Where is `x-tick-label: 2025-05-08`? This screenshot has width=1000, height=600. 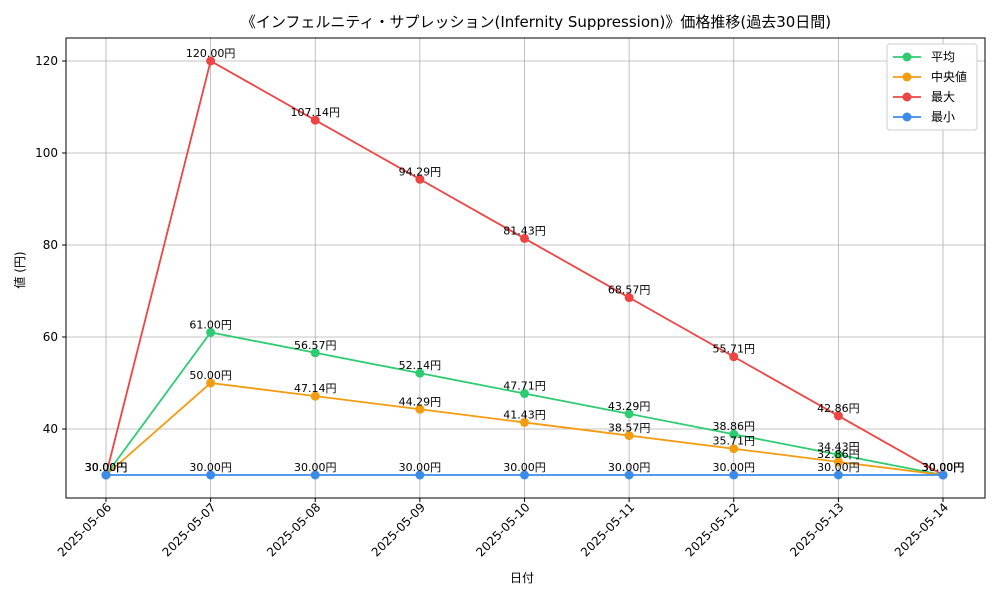
x-tick-label: 2025-05-08 is located at coordinates (293, 529).